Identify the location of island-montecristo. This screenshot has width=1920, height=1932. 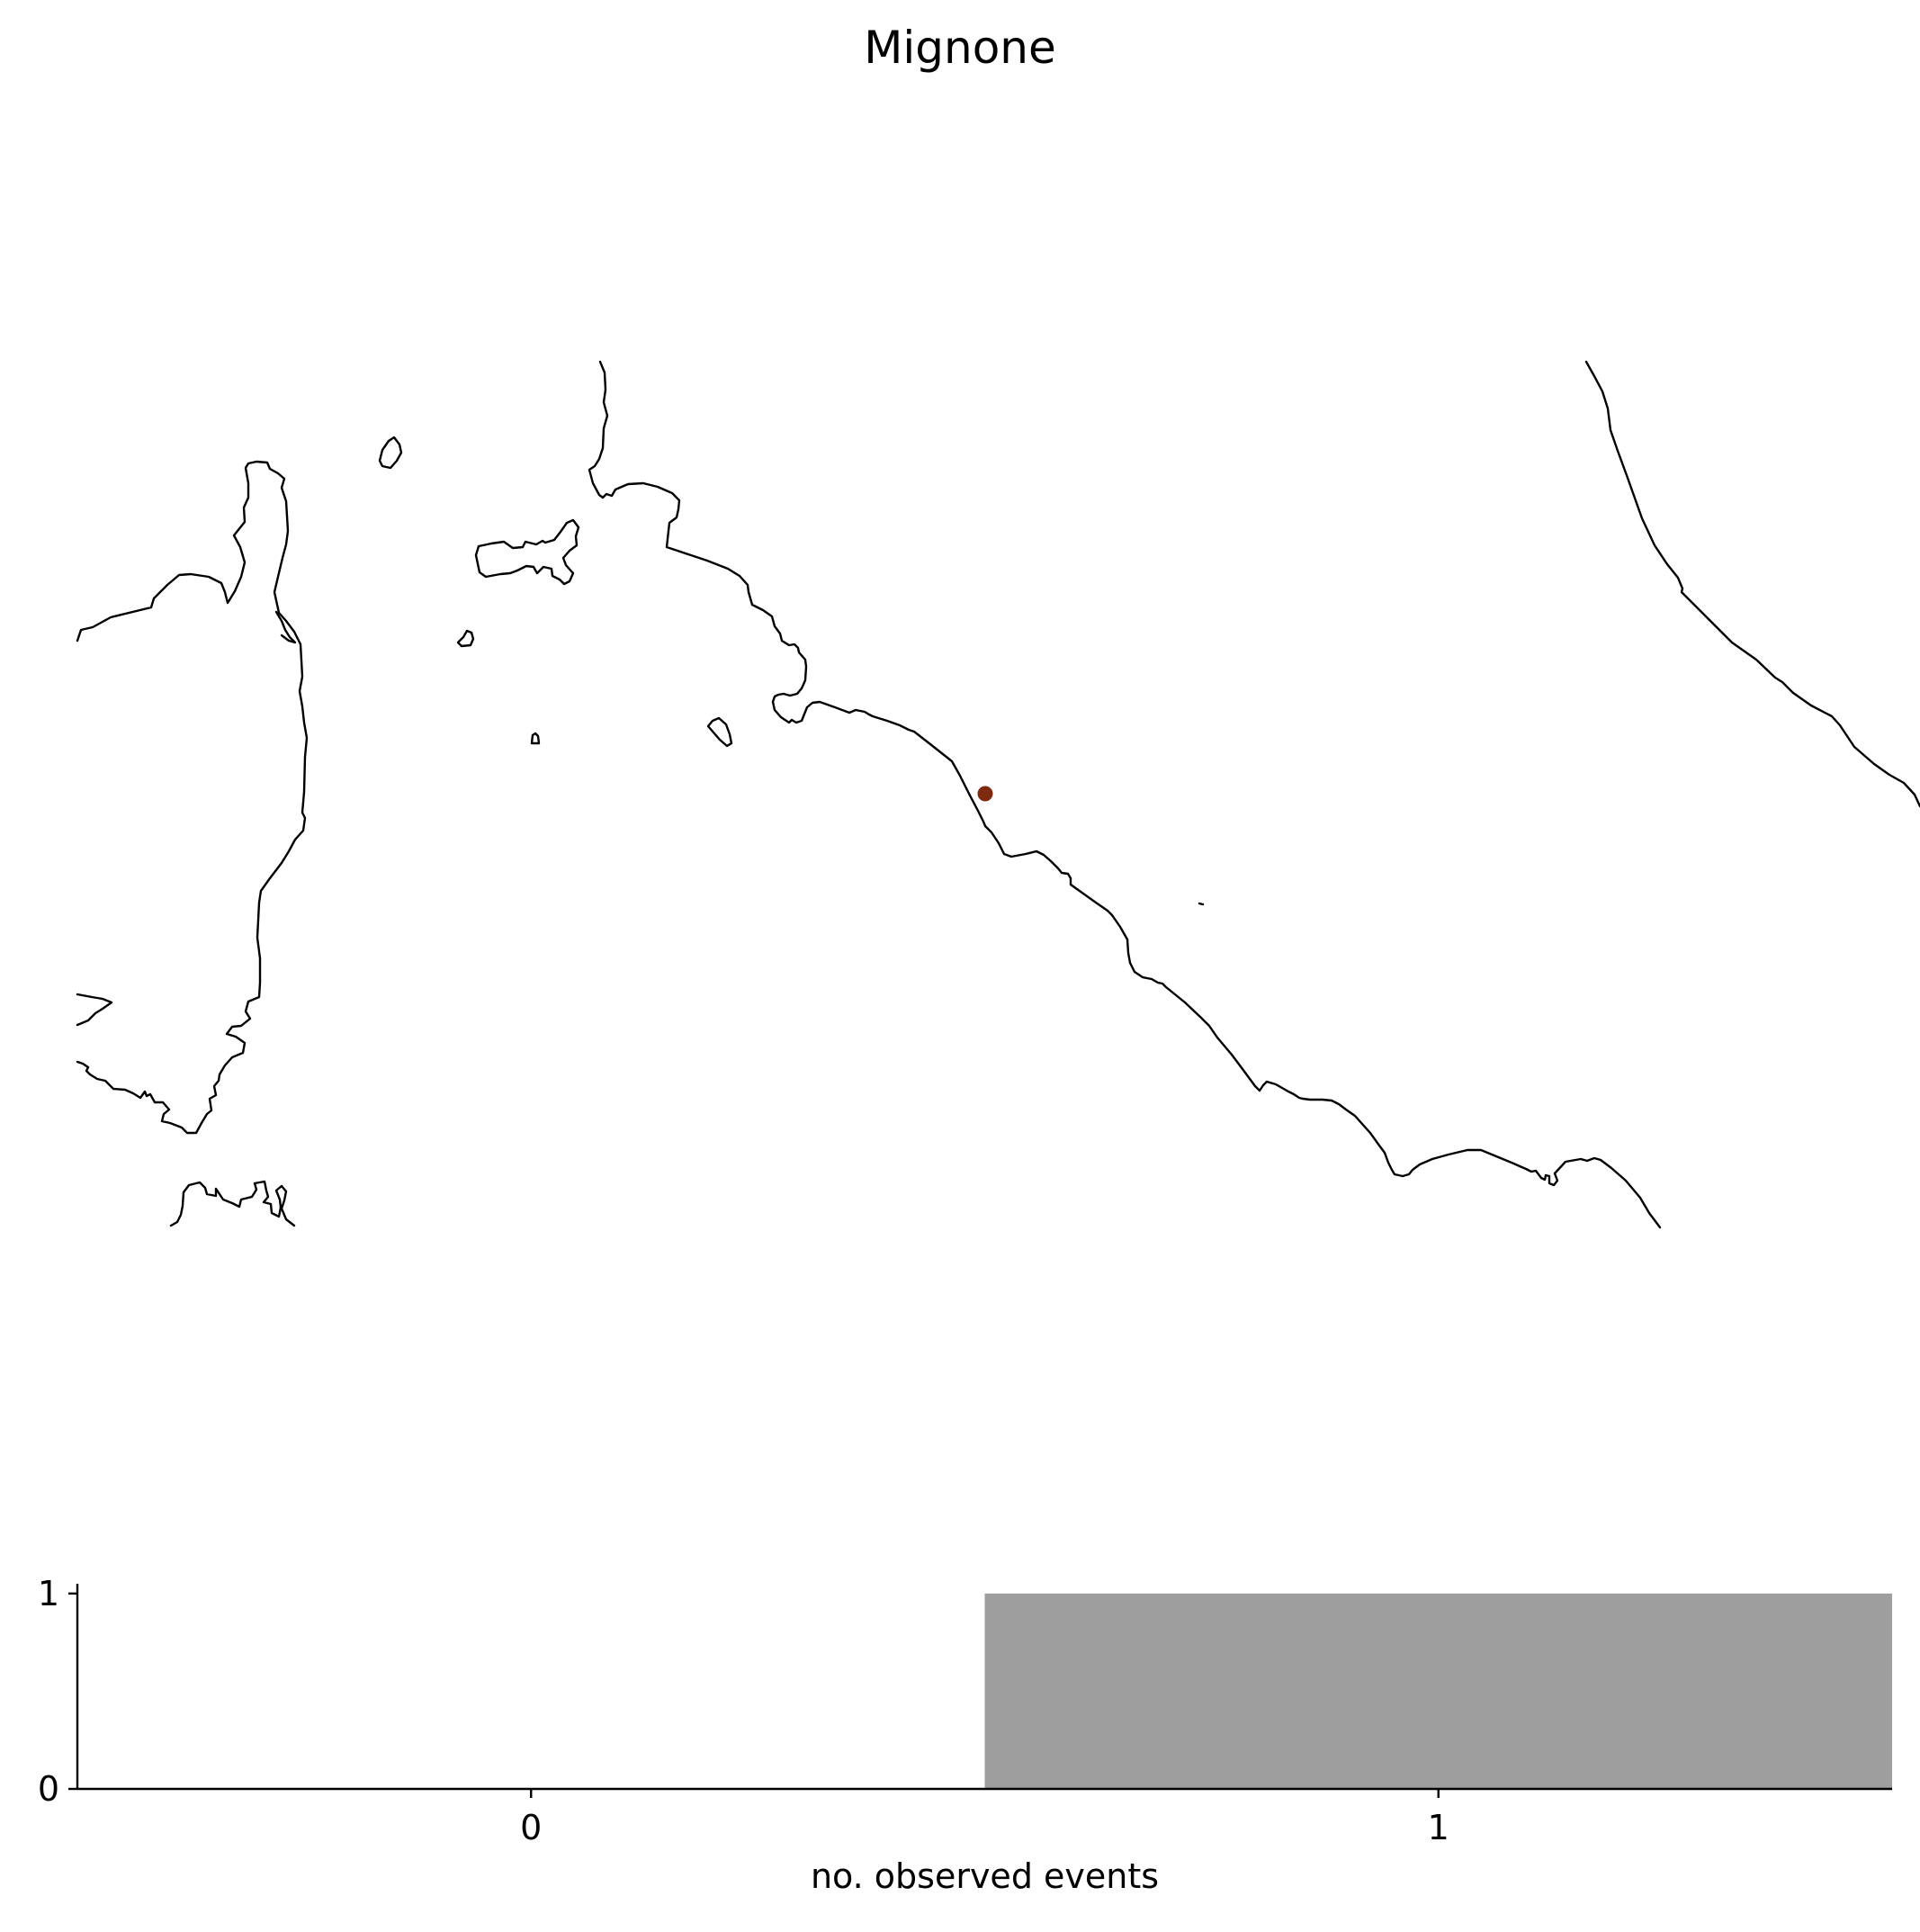
(535, 738).